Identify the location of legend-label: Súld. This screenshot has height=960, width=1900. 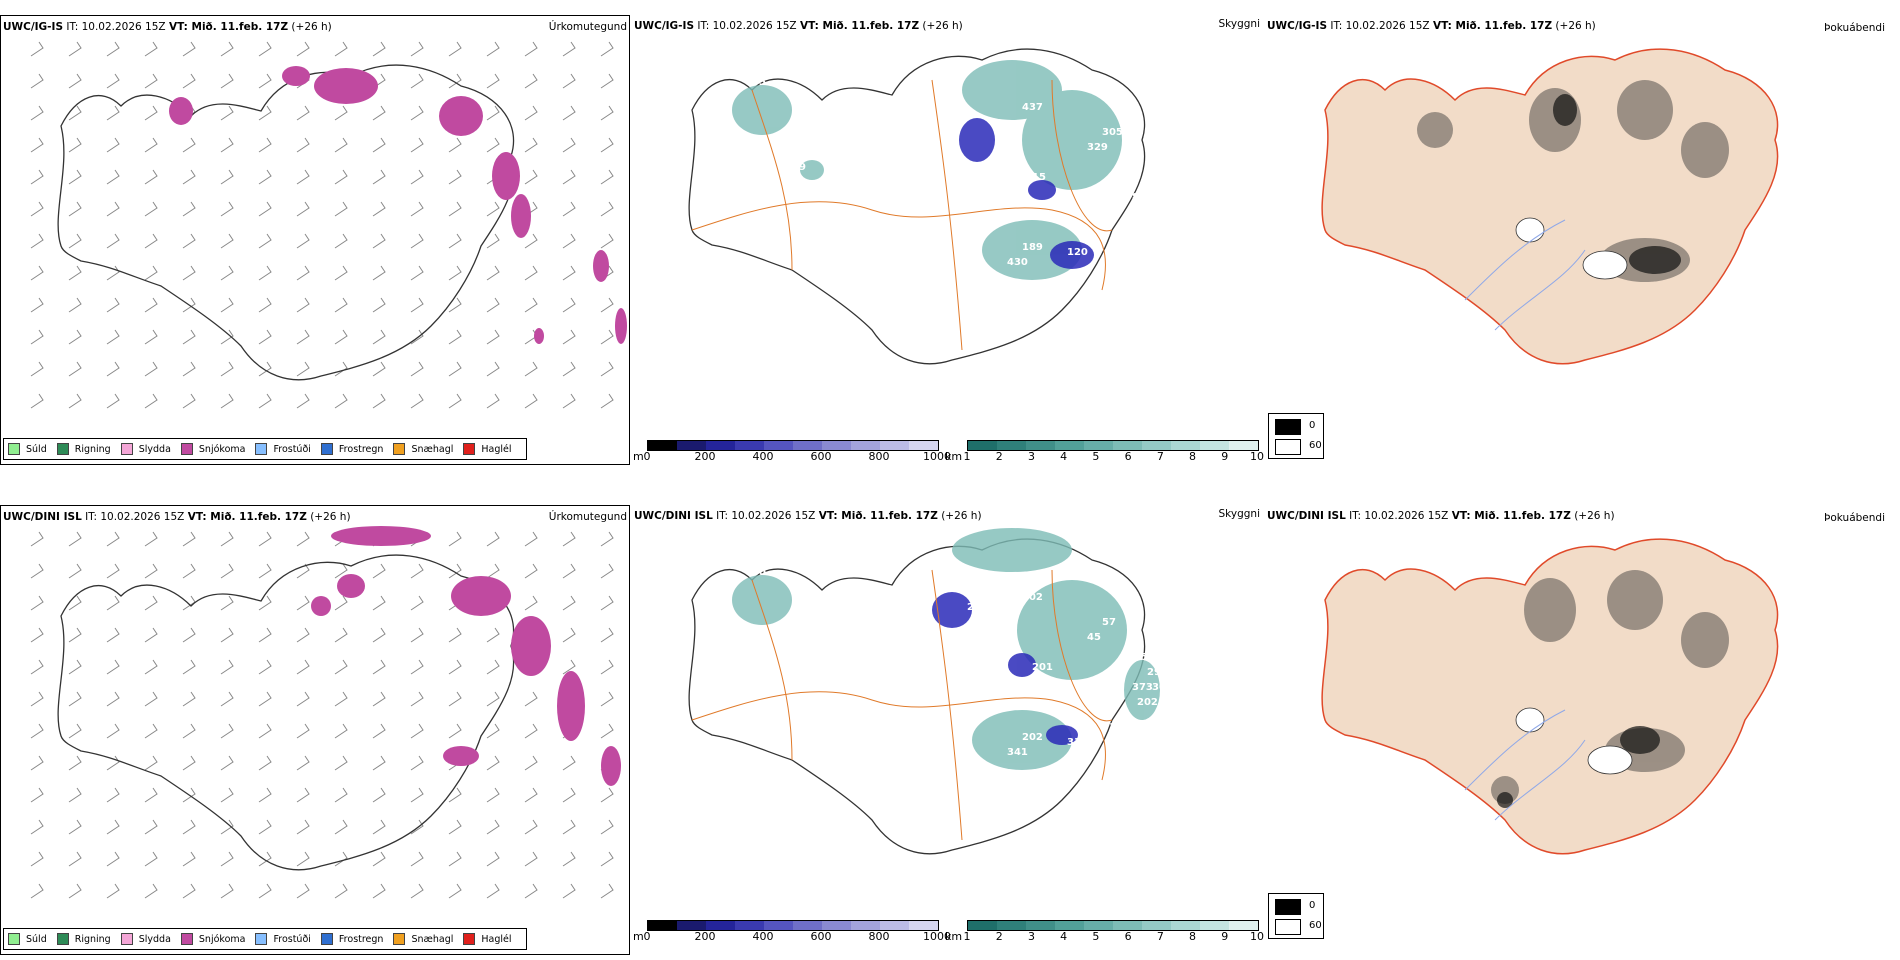
(36, 939).